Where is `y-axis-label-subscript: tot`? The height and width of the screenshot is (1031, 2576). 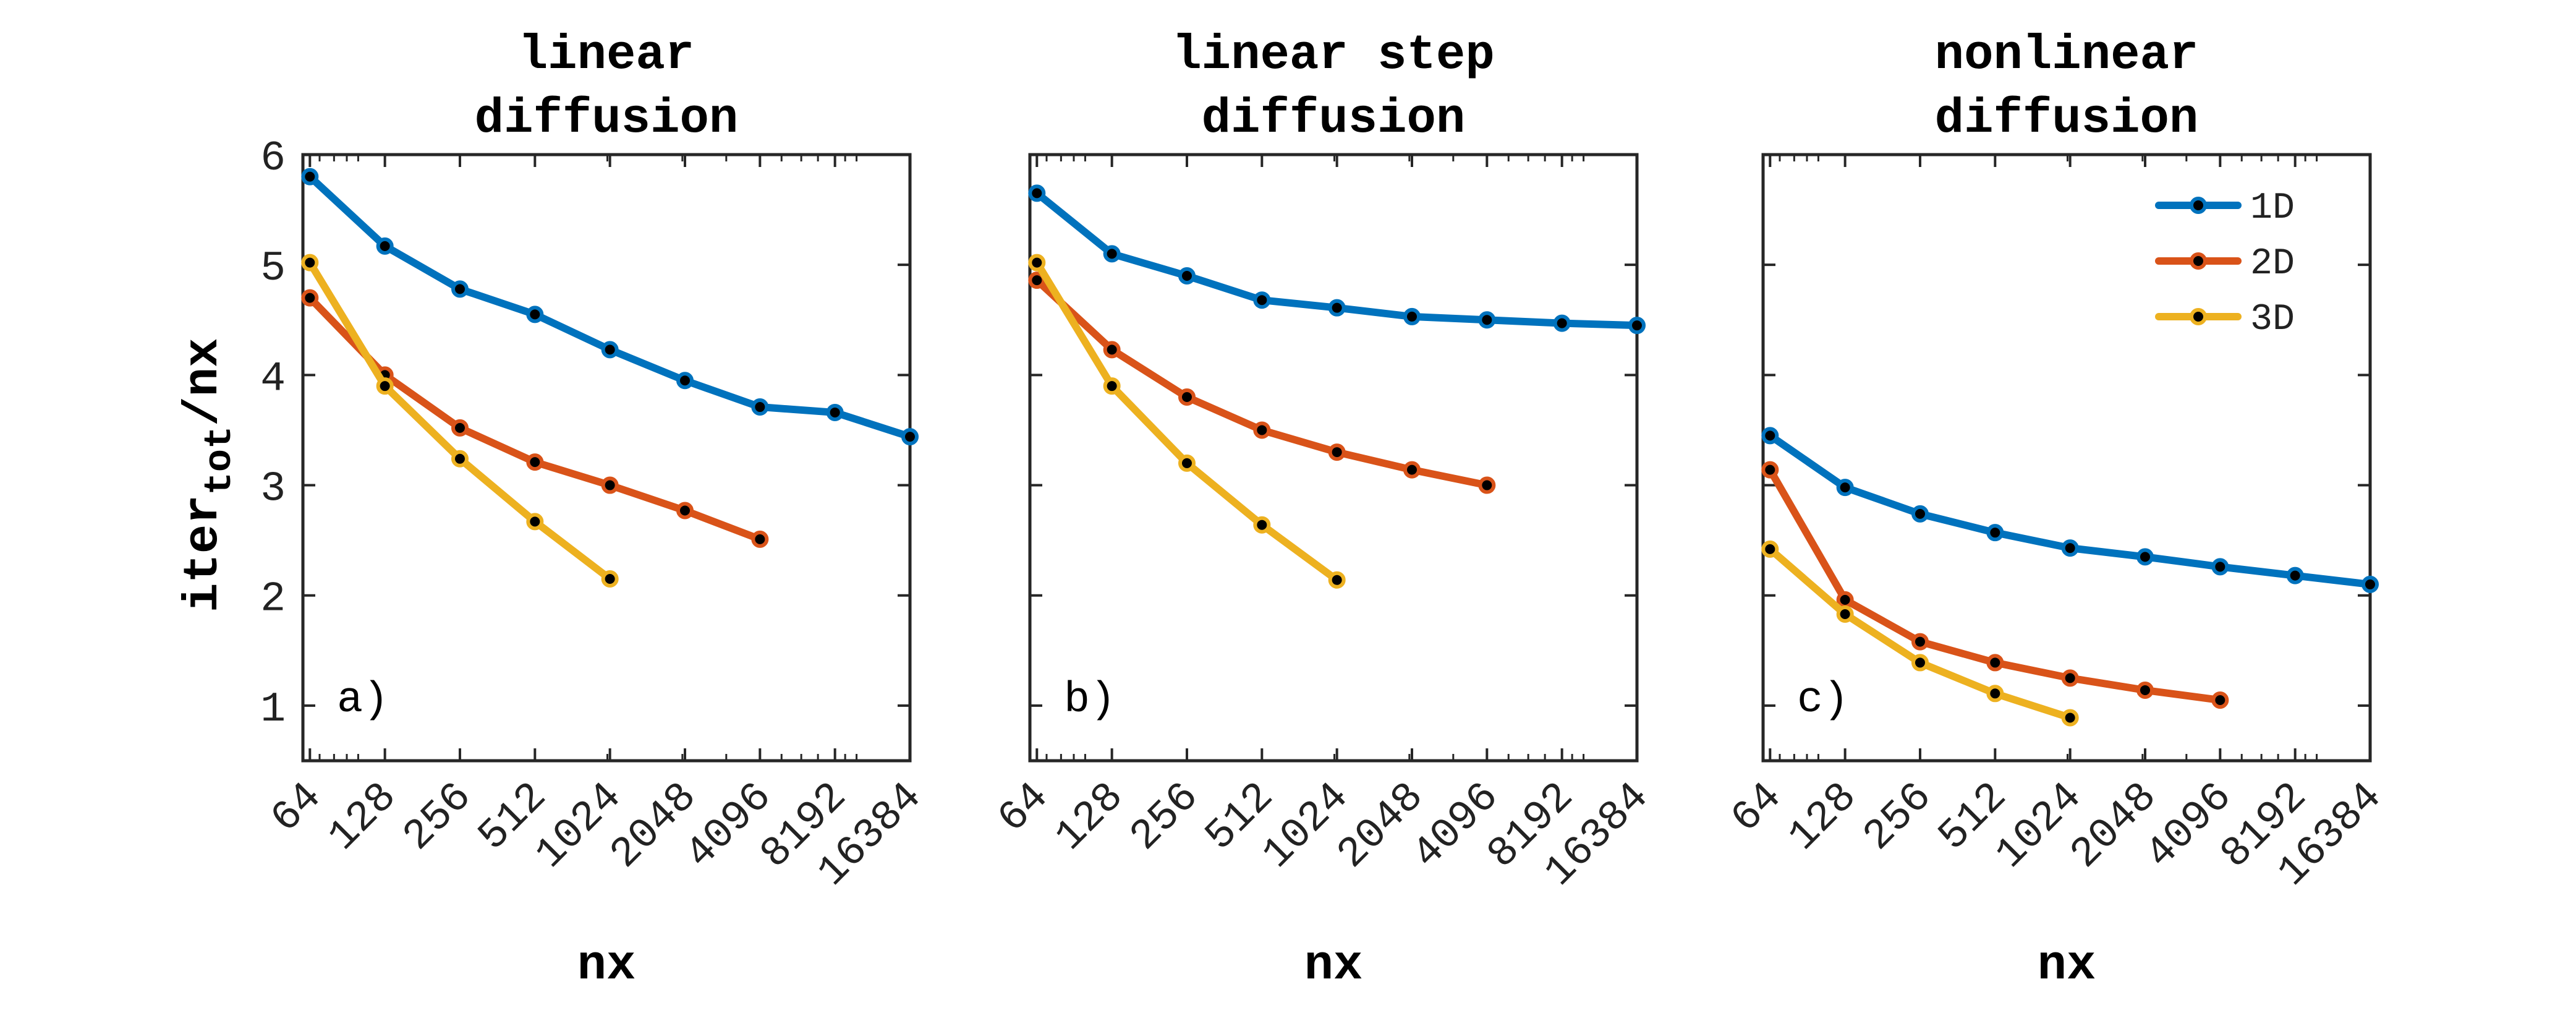
y-axis-label-subscript: tot is located at coordinates (220, 461).